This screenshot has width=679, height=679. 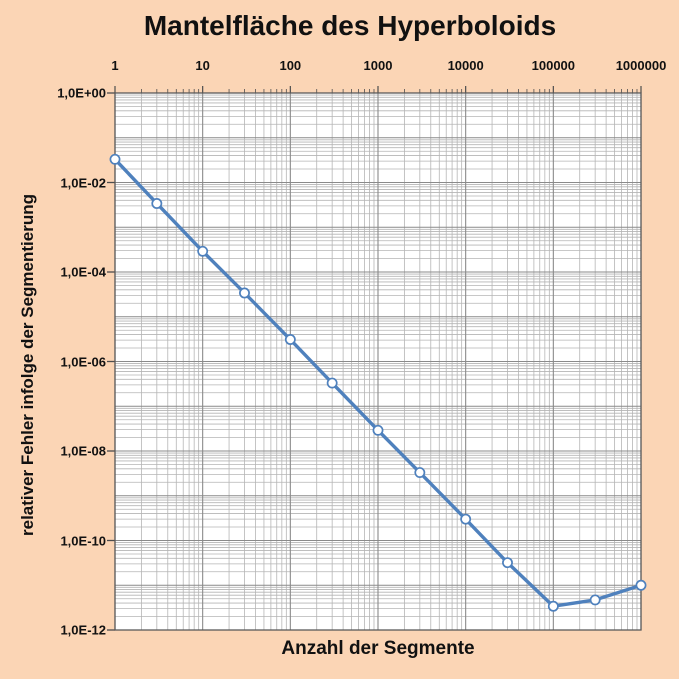 I want to click on y-tick-label: 1,0E-08, so click(x=83, y=451).